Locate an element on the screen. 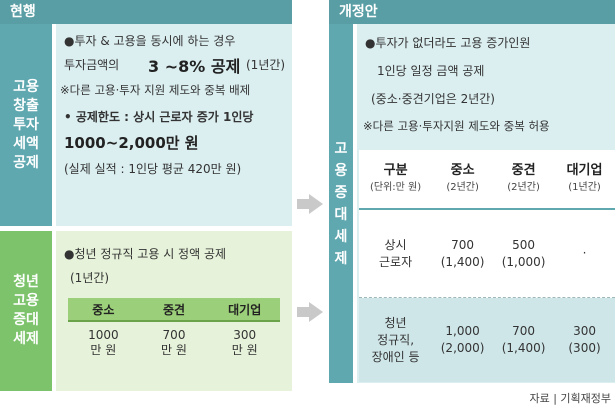 The image size is (615, 408). prop-line-2: 1인당 일정 금액 공제 is located at coordinates (431, 71).